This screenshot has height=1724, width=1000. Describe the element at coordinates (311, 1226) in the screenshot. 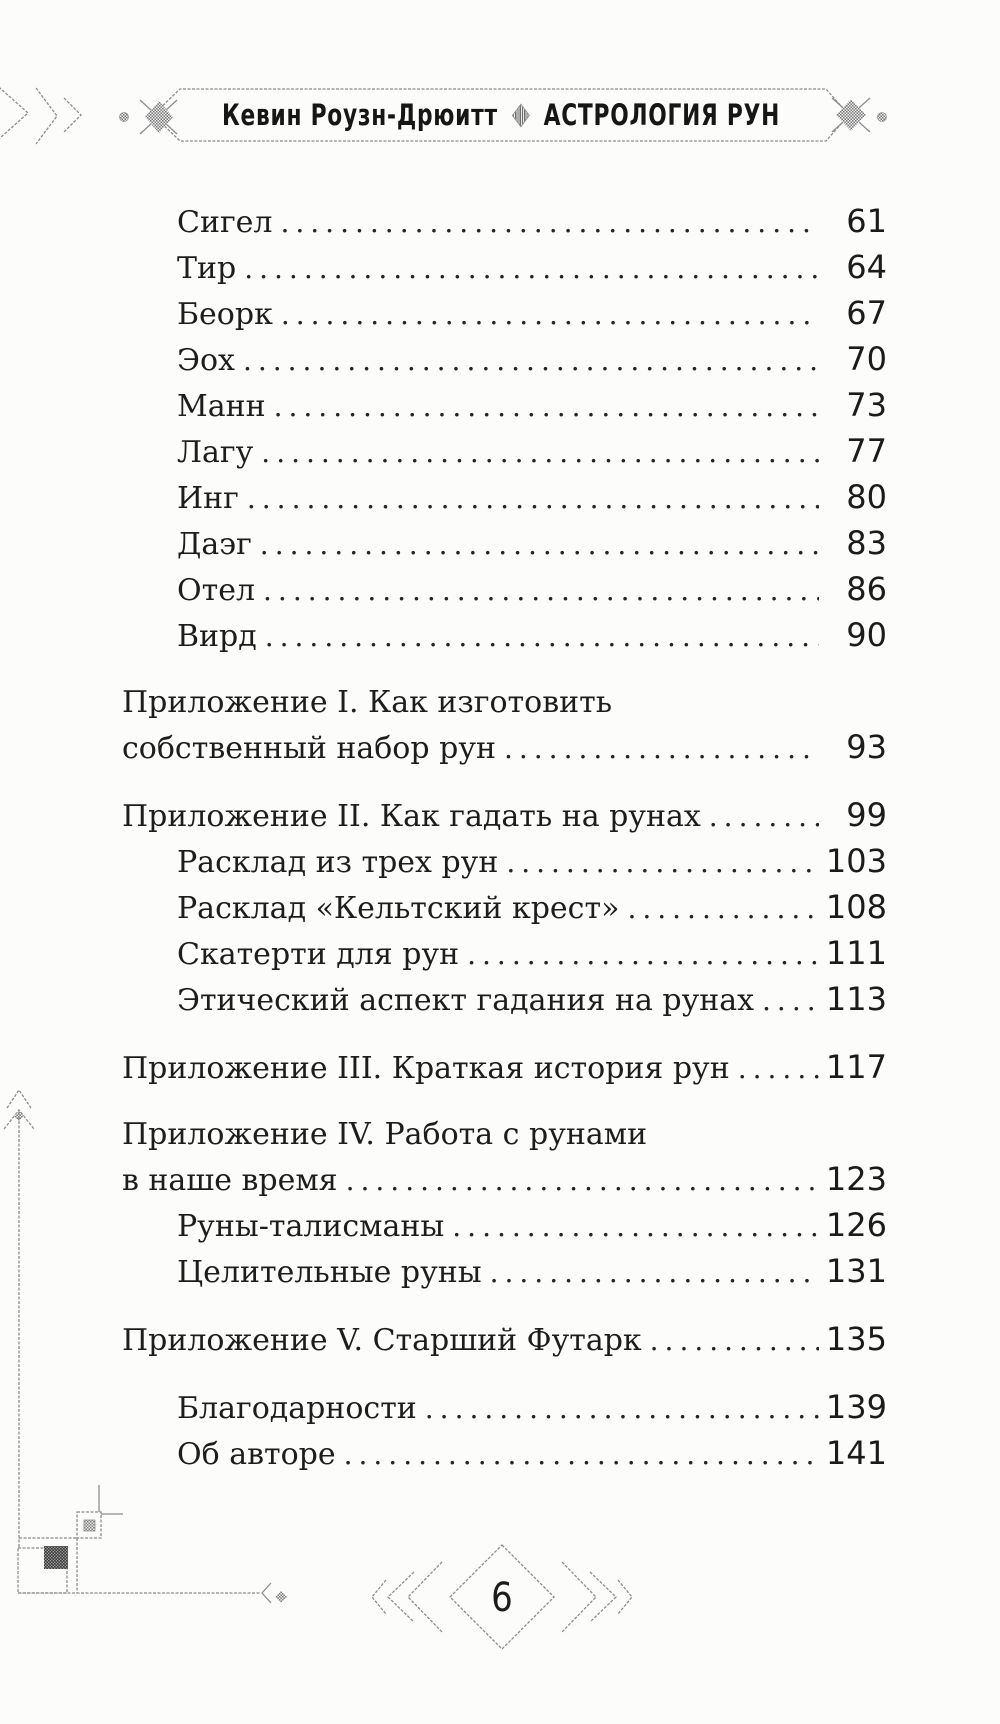

I see `toc-entry-label: Руны-талисманы` at that location.